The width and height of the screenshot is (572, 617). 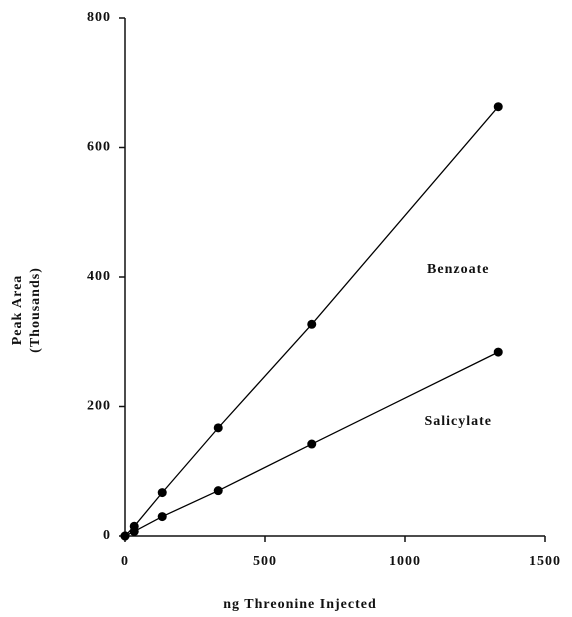 What do you see at coordinates (99, 147) in the screenshot?
I see `y-tick-label: 600` at bounding box center [99, 147].